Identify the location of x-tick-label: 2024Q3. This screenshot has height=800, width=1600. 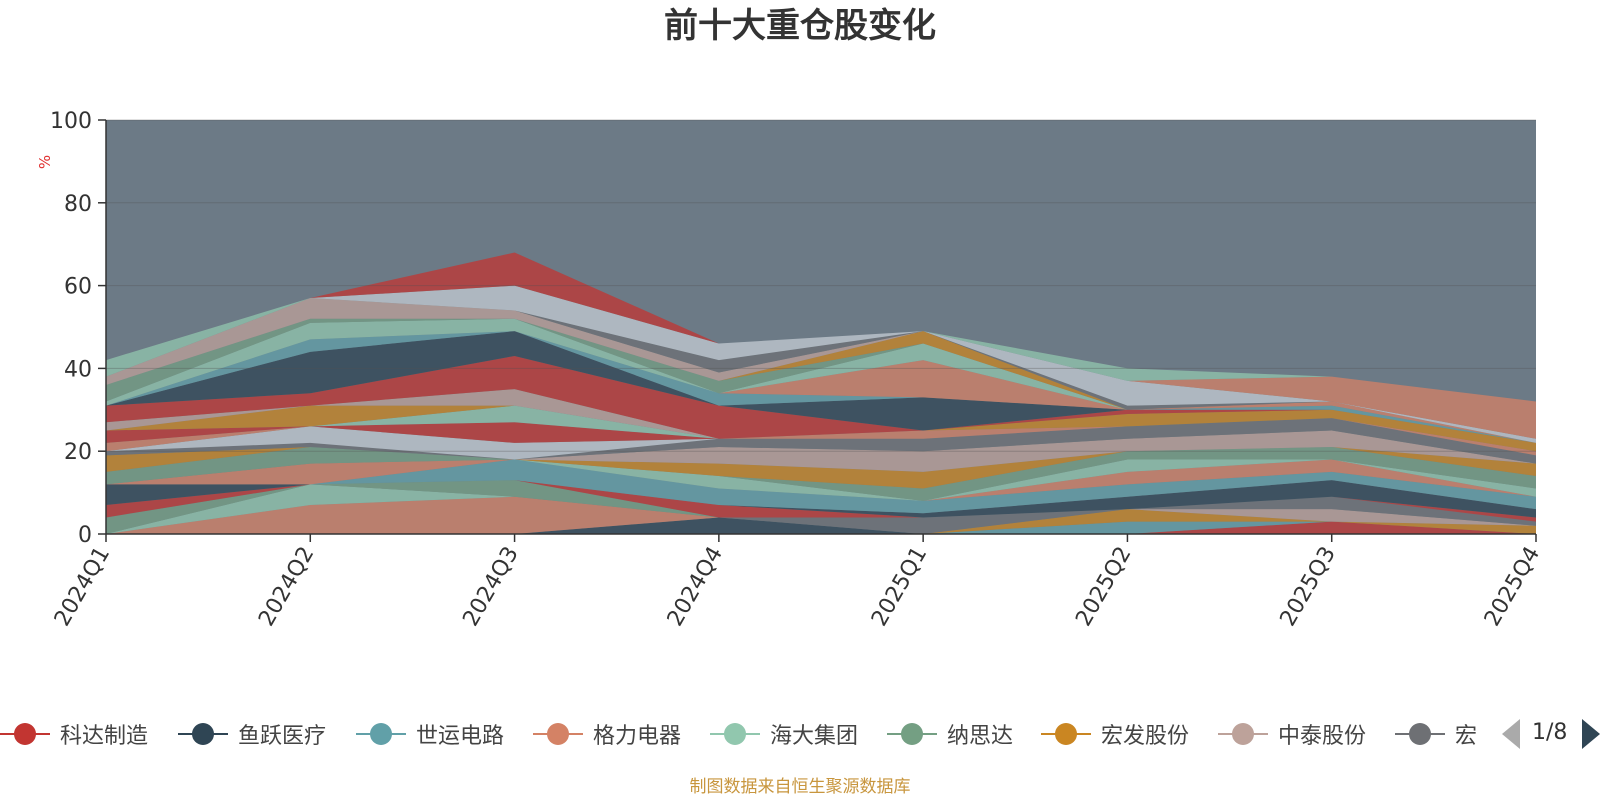
(490, 587).